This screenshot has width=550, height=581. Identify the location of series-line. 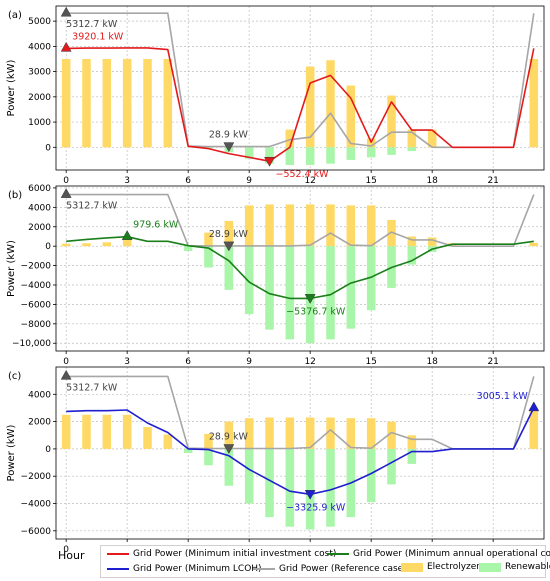
(300, 220).